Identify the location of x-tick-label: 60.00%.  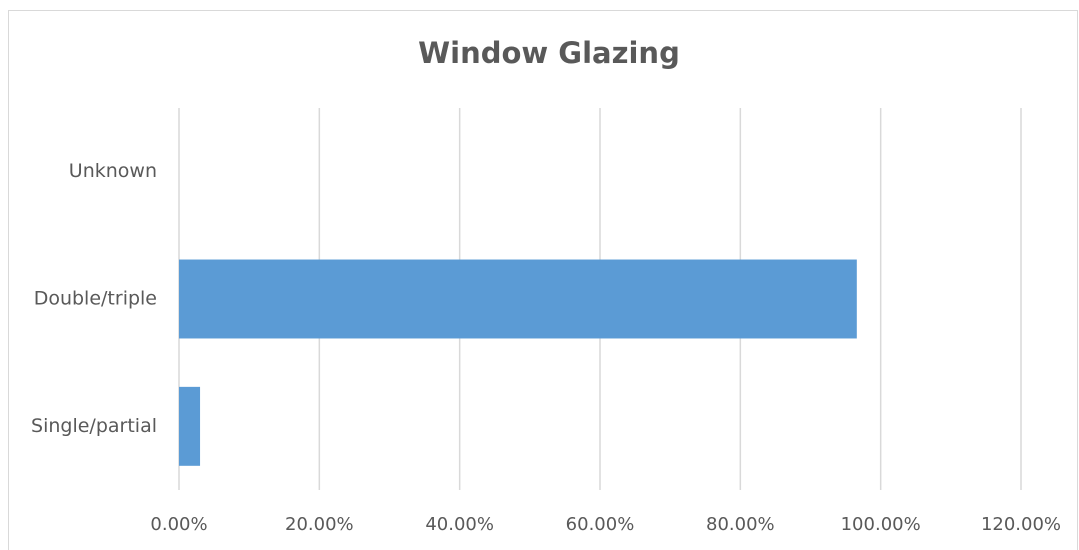
(600, 524).